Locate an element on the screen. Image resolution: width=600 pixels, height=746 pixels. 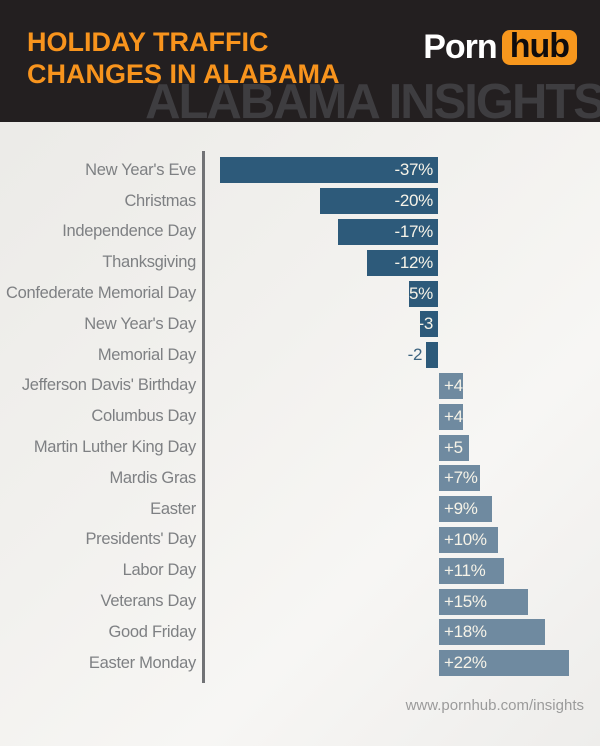
pornhub-logo-hub-badge: hub is located at coordinates (539, 47).